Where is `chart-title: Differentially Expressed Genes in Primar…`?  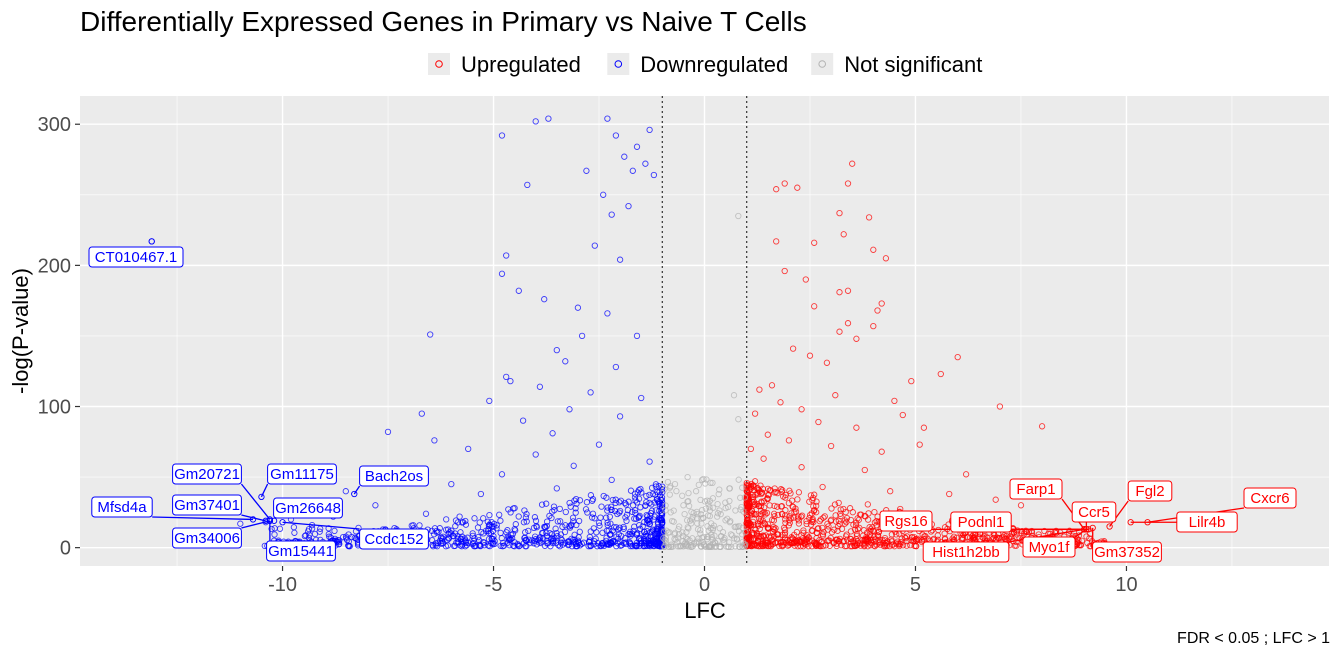 chart-title: Differentially Expressed Genes in Primar… is located at coordinates (443, 21).